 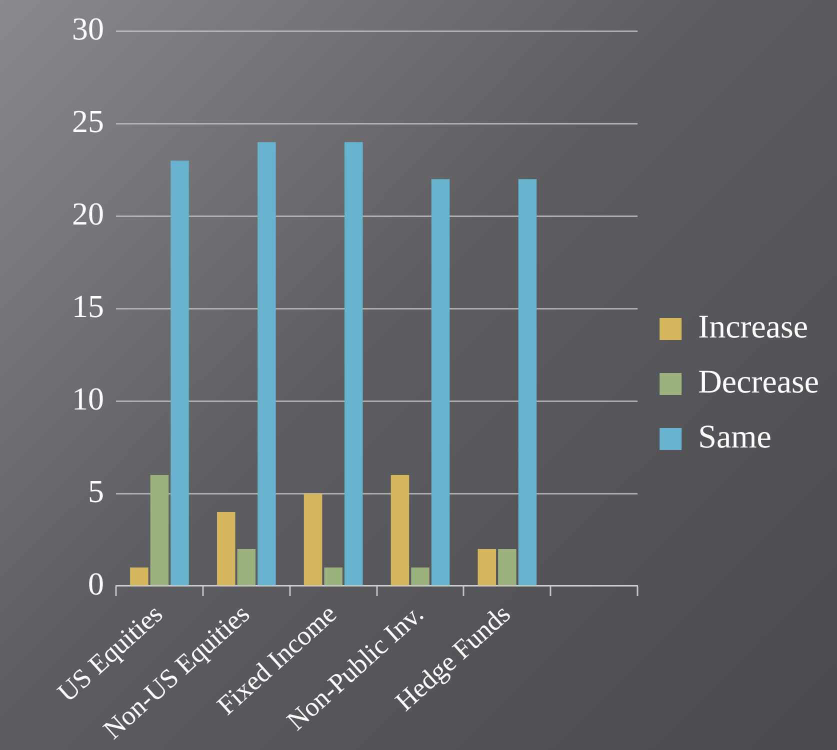 I want to click on y-tick-label: 15, so click(x=88, y=306).